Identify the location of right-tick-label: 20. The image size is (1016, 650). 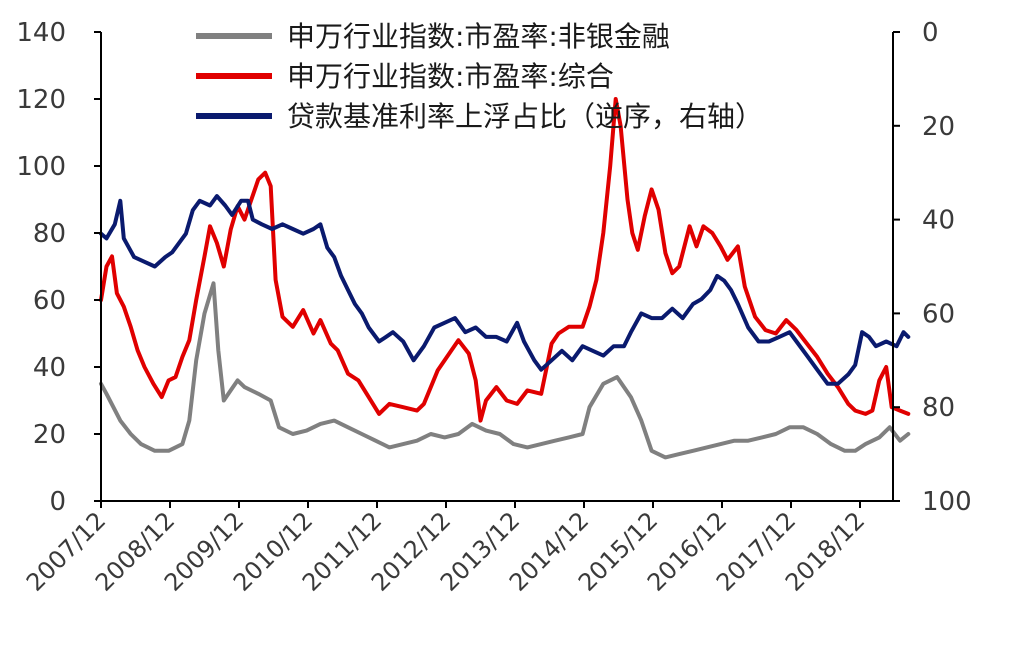
(938, 127).